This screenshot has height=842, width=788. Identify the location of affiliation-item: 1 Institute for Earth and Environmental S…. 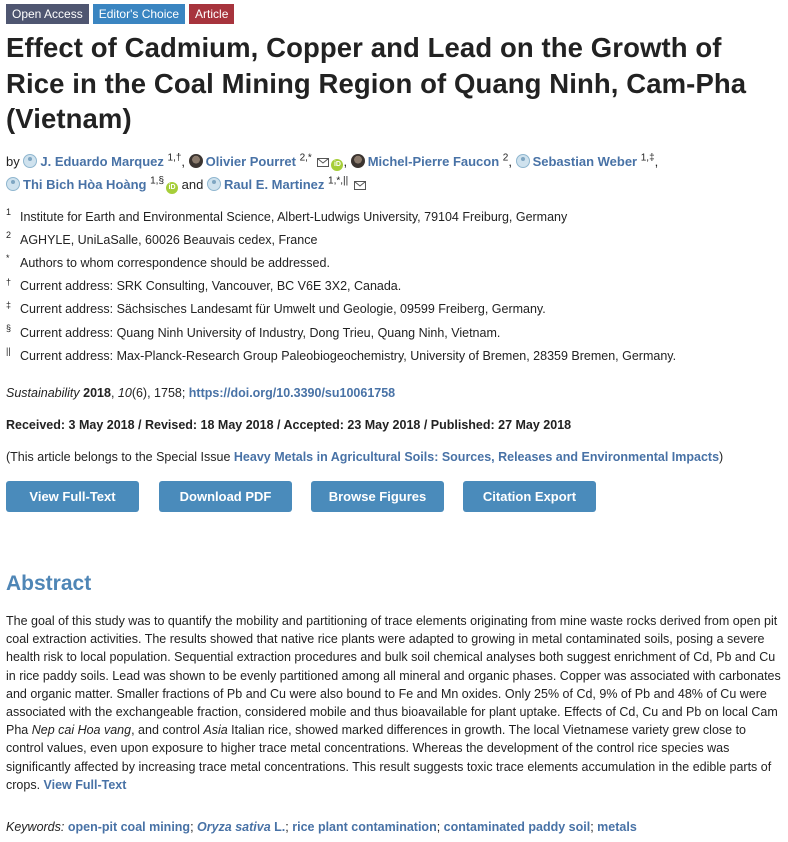
(394, 216).